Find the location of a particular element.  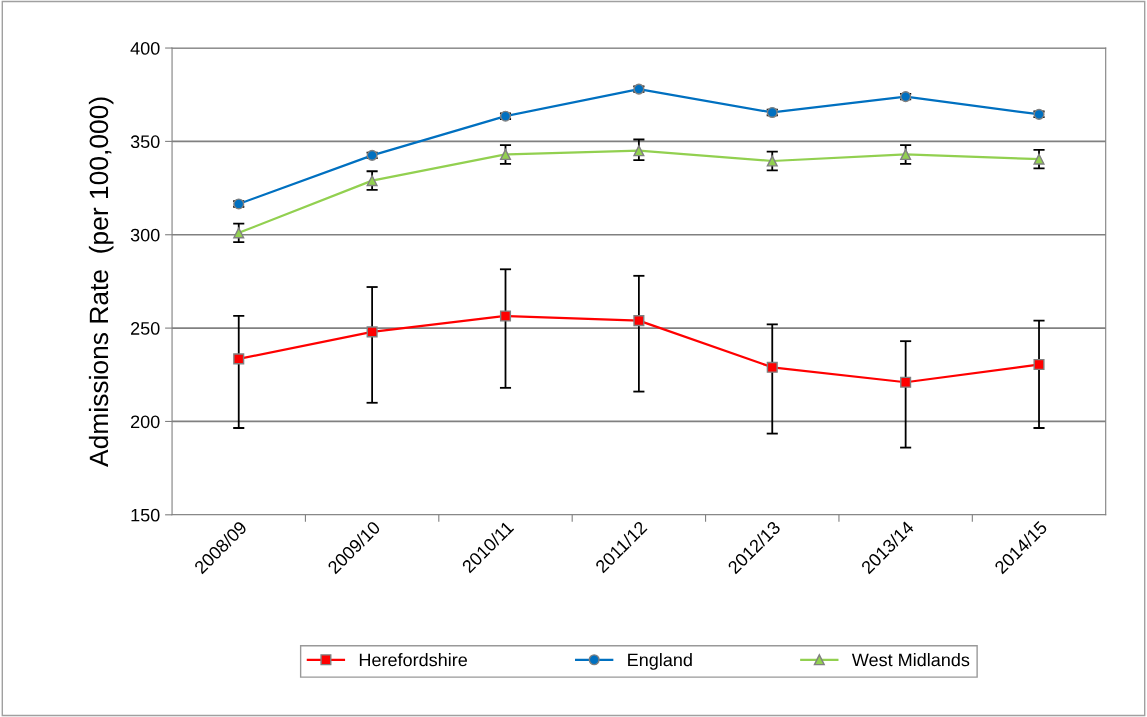

legend-label: Herefordshire is located at coordinates (413, 660).